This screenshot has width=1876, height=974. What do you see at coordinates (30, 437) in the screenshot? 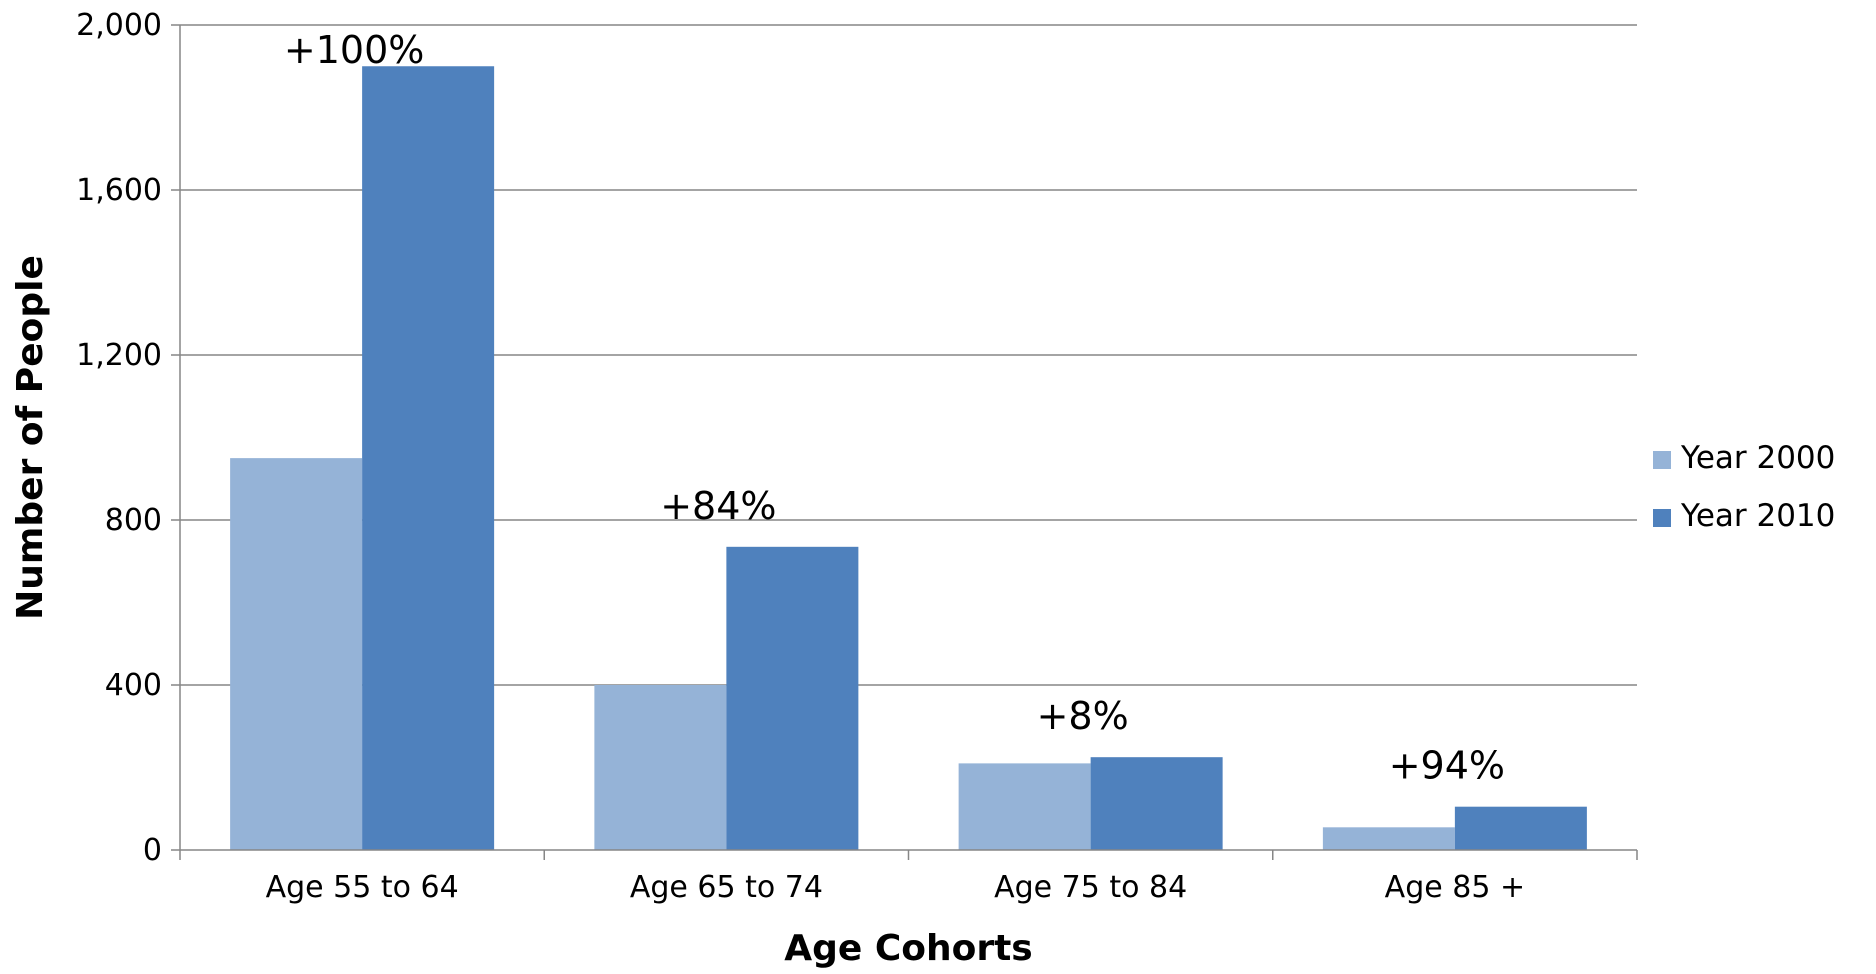
I see `y-axis-title: Number of People` at bounding box center [30, 437].